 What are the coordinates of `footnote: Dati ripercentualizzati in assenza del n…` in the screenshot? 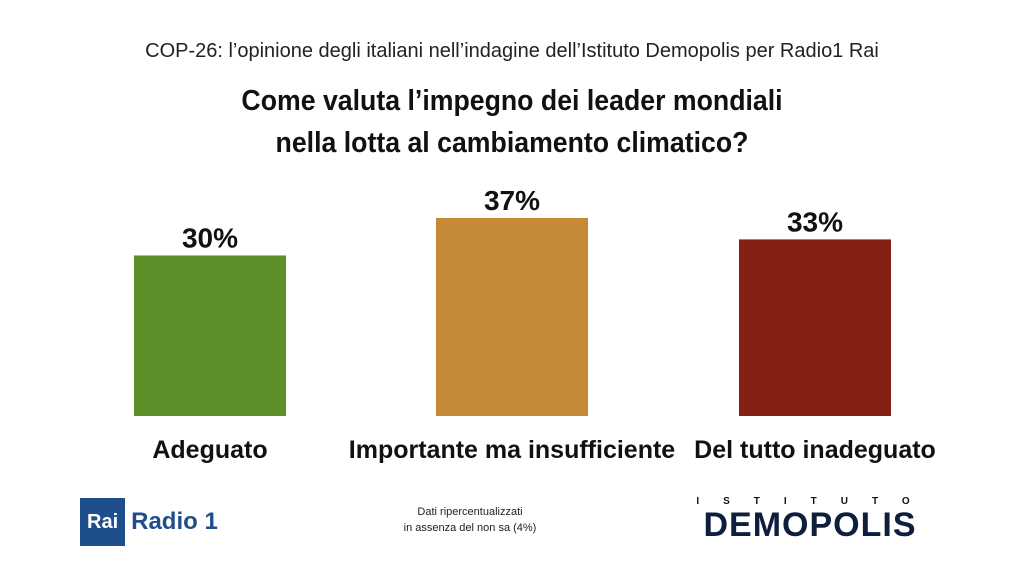 It's located at (470, 520).